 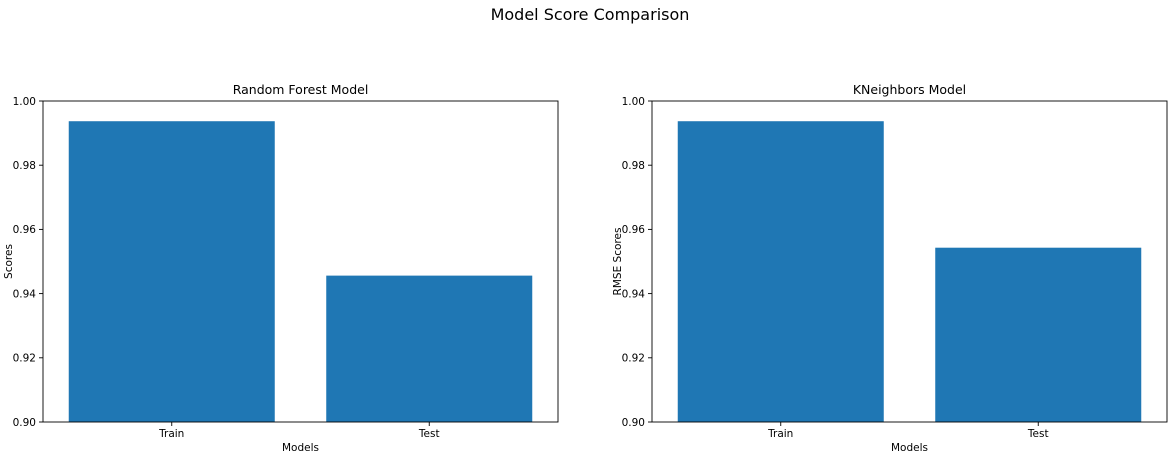 I want to click on y-axis-label: Scores, so click(x=9, y=261).